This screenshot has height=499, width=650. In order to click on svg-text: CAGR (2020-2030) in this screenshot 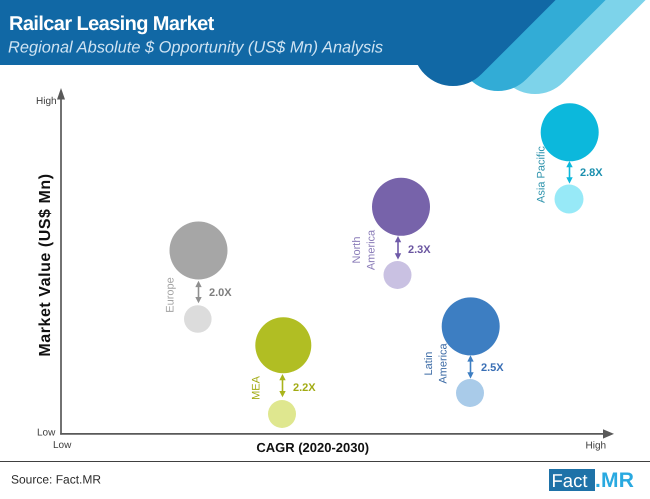, I will do `click(312, 447)`.